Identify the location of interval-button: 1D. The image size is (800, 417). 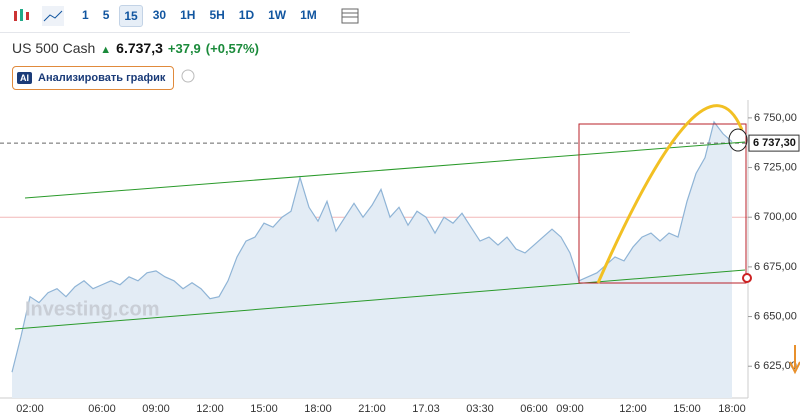
(246, 15).